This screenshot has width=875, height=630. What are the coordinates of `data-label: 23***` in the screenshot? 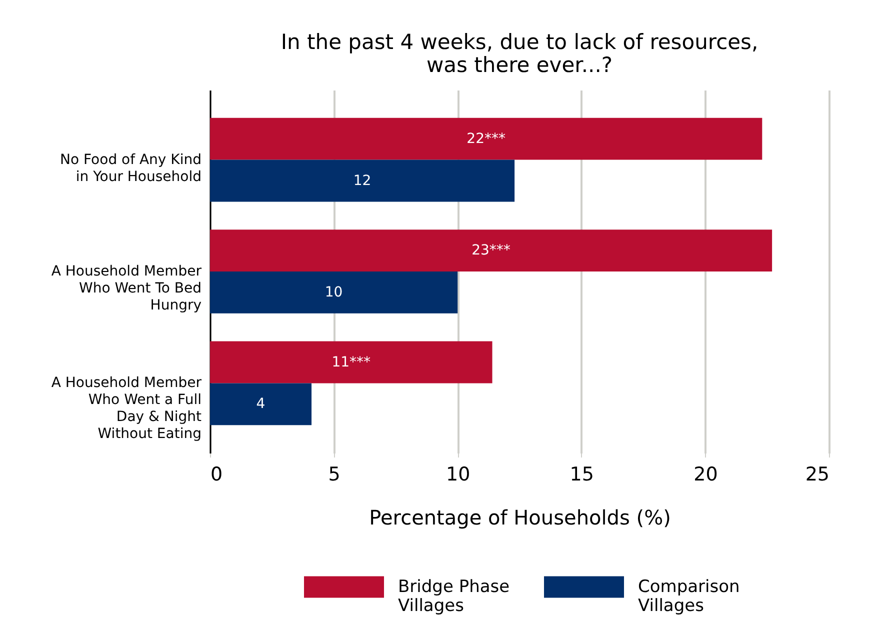 It's located at (491, 250).